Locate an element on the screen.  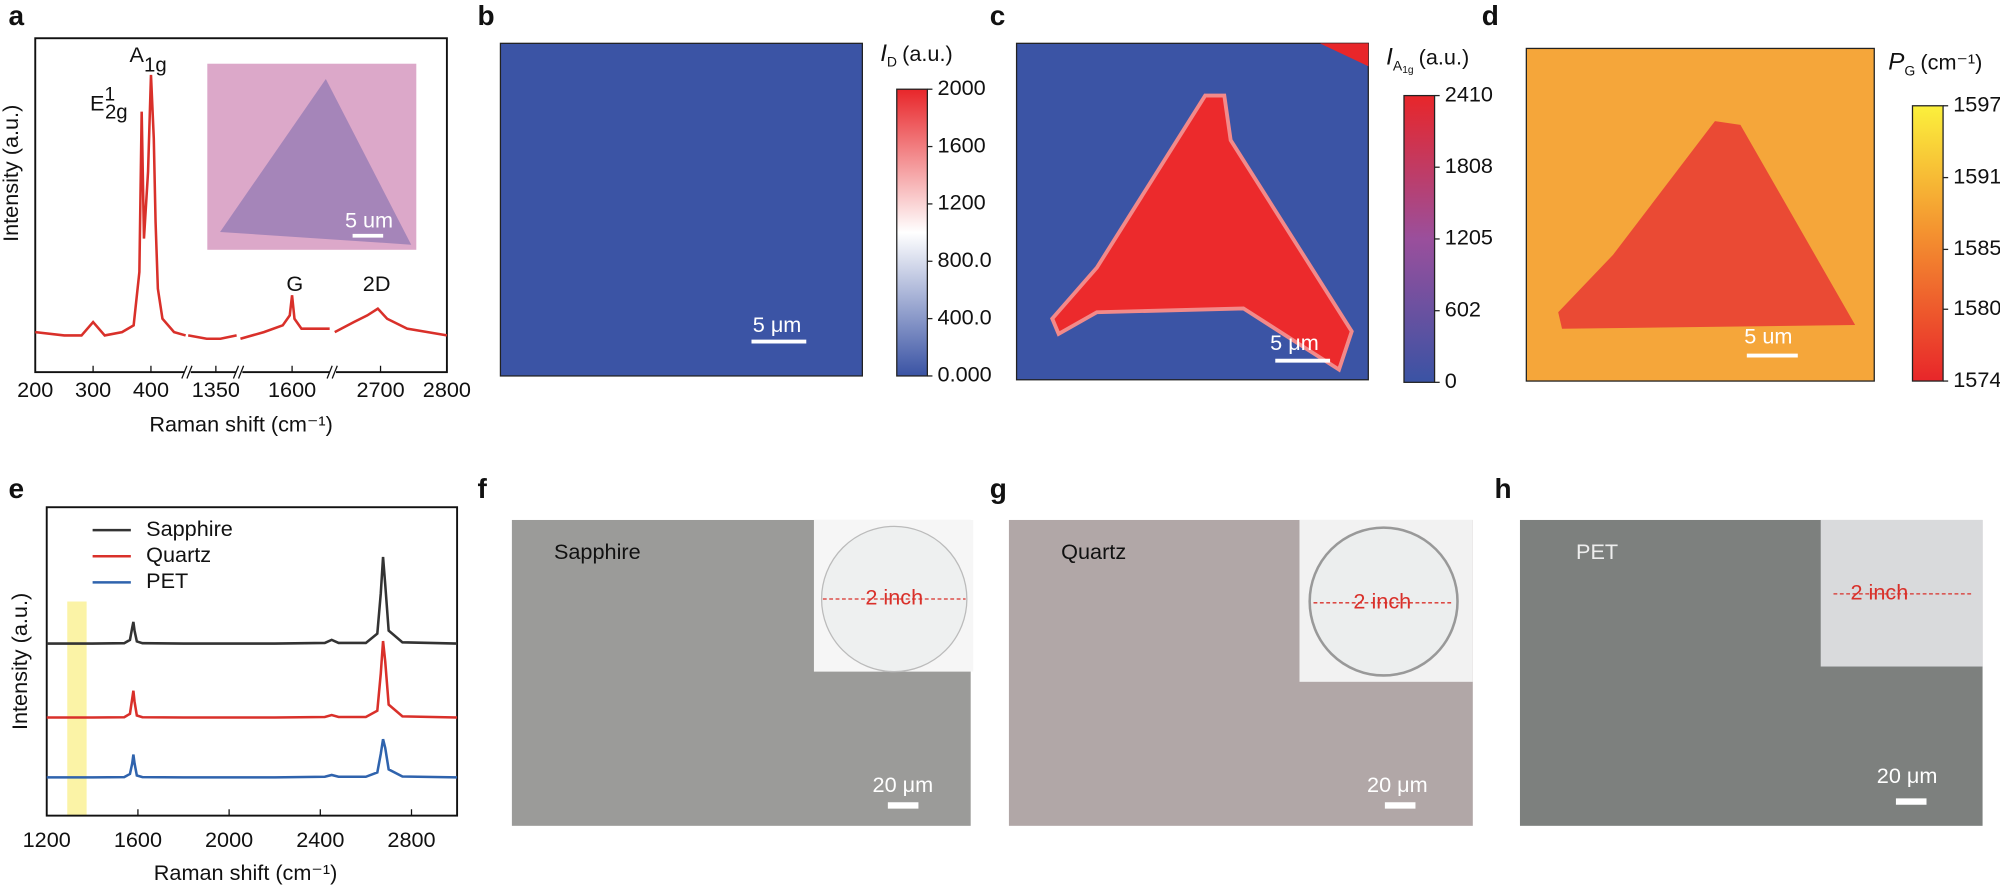
x-tick-label: 400 is located at coordinates (151, 389).